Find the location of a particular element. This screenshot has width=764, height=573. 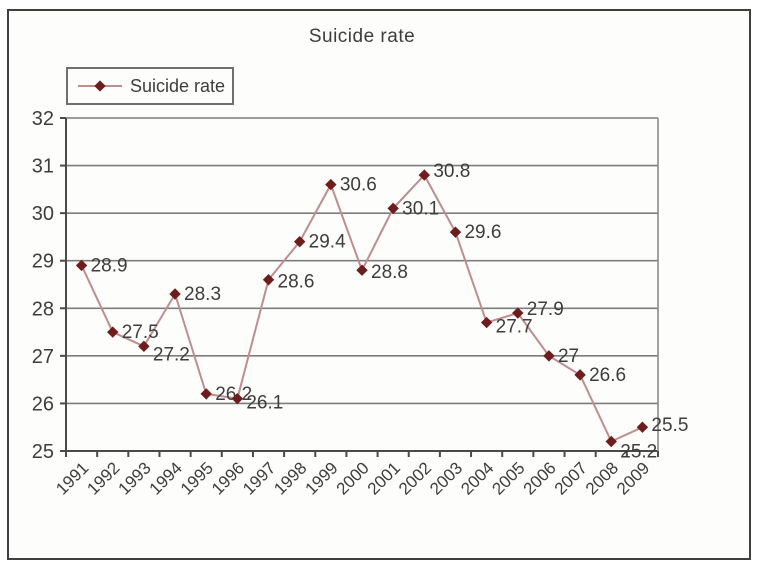

data-point-label: 27 is located at coordinates (568, 356).